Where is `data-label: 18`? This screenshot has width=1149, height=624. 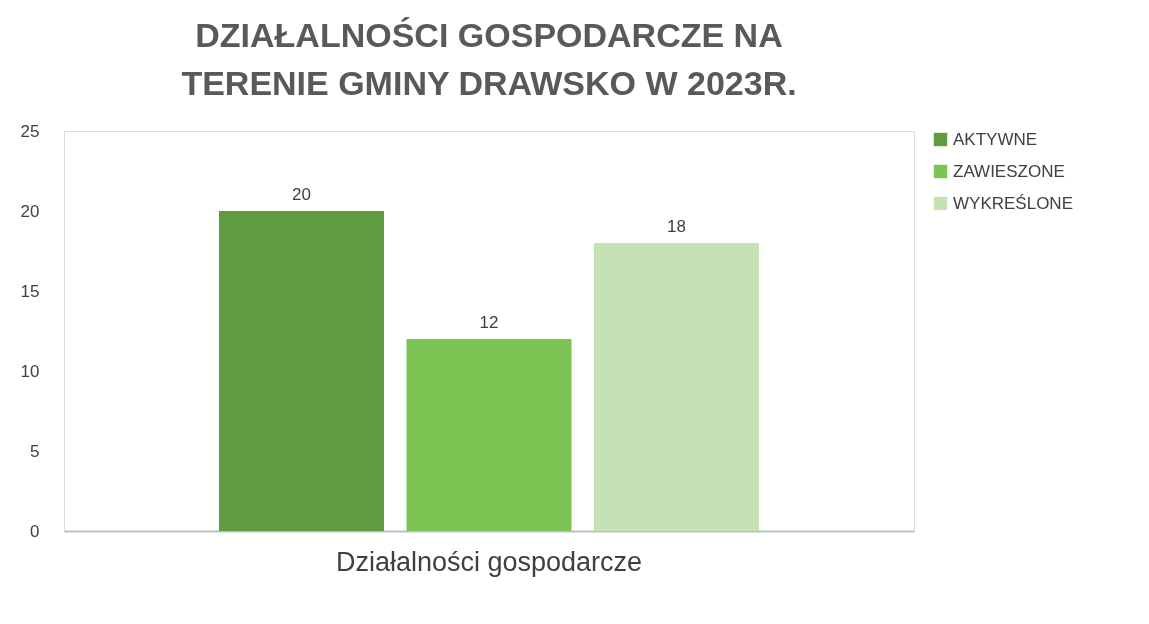 data-label: 18 is located at coordinates (676, 226).